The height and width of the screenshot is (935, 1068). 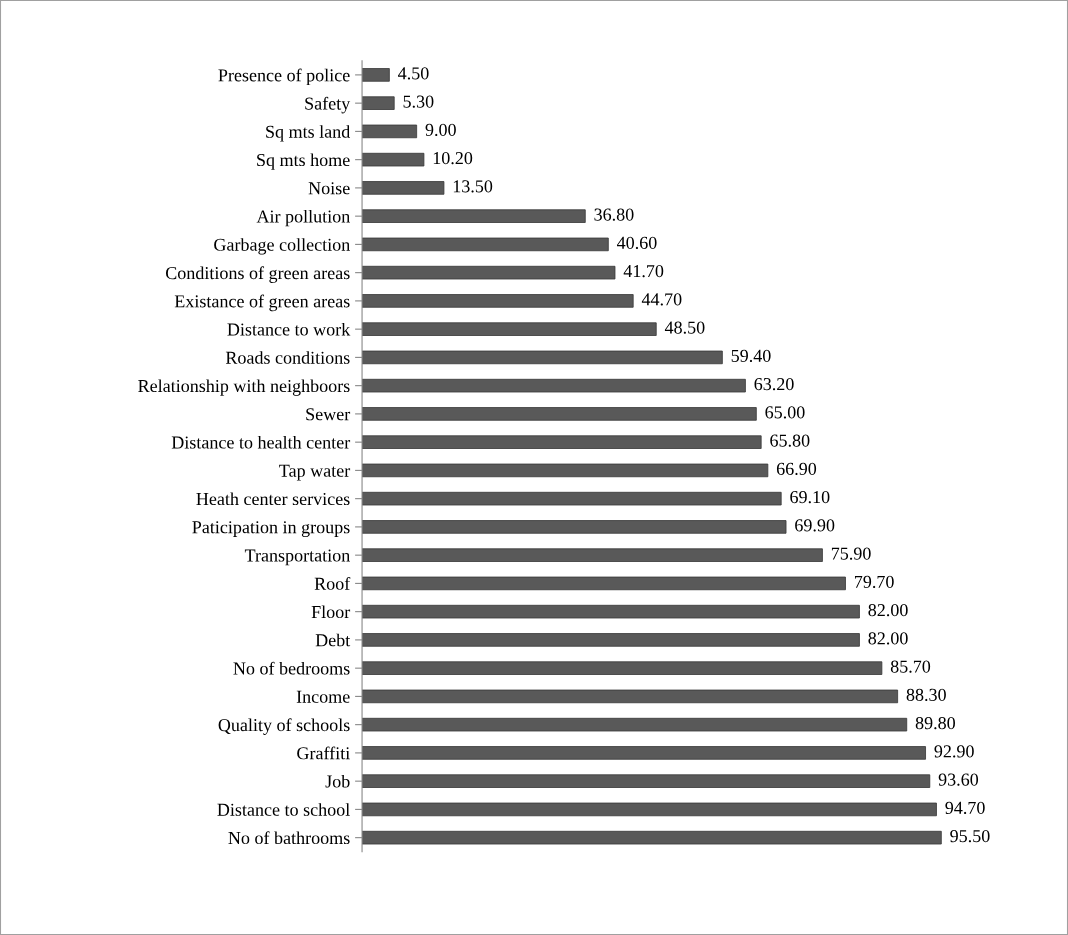 What do you see at coordinates (337, 781) in the screenshot?
I see `y-tick-label: Job` at bounding box center [337, 781].